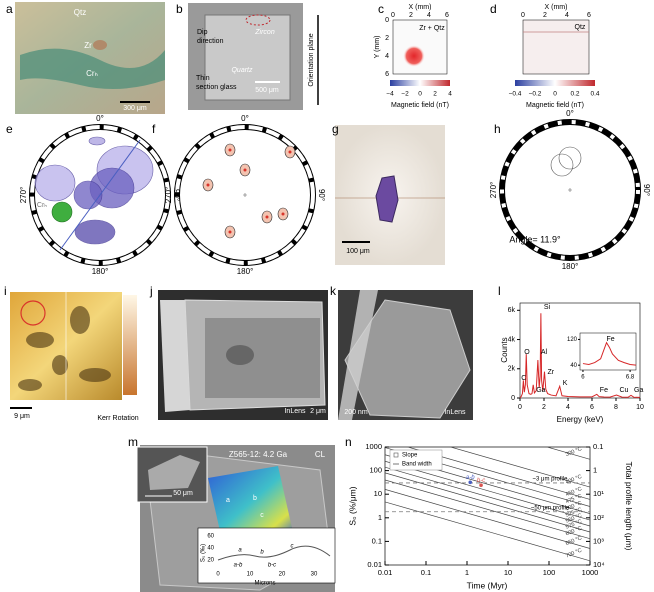 This screenshot has width=654, height=592. What do you see at coordinates (640, 407) in the screenshot?
I see `x-tick-label: 10` at bounding box center [640, 407].